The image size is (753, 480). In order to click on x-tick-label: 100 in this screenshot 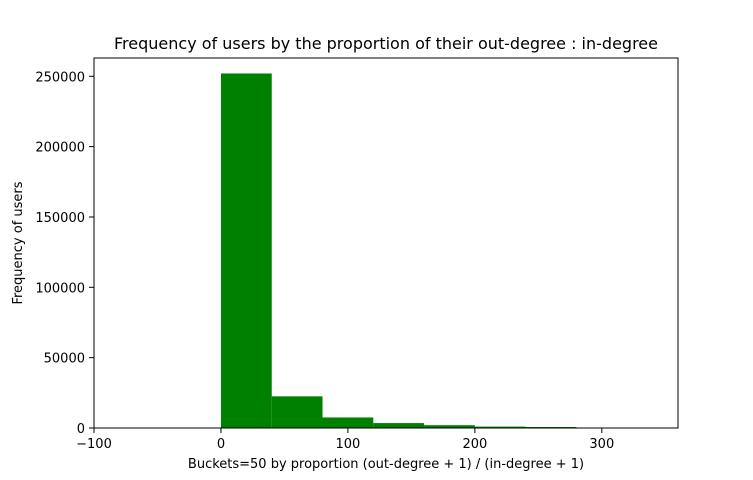, I will do `click(347, 444)`.